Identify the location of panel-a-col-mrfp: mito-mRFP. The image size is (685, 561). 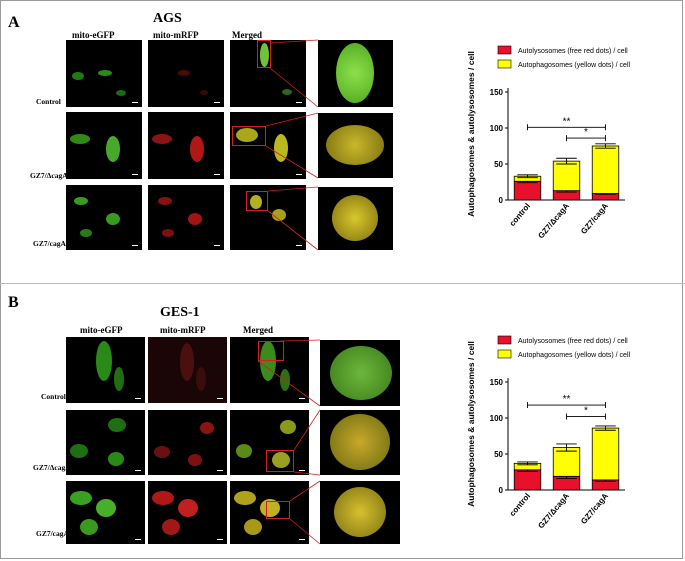
(176, 35).